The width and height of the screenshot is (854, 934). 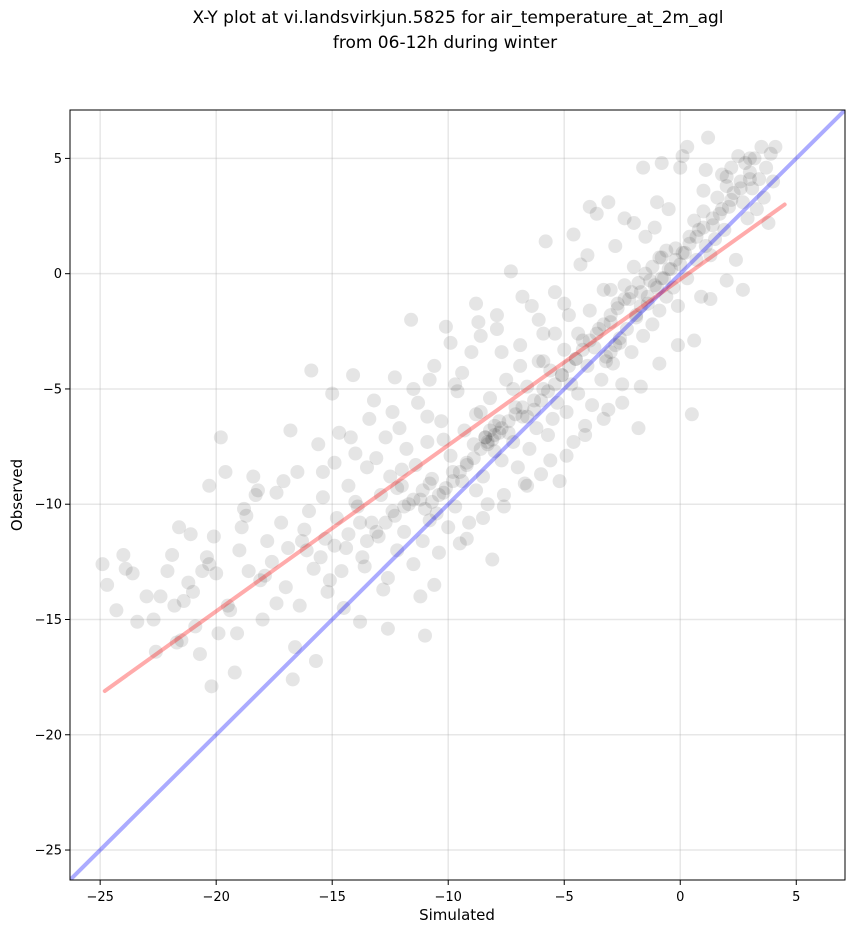 I want to click on y-tick-label: −5, so click(x=52, y=389).